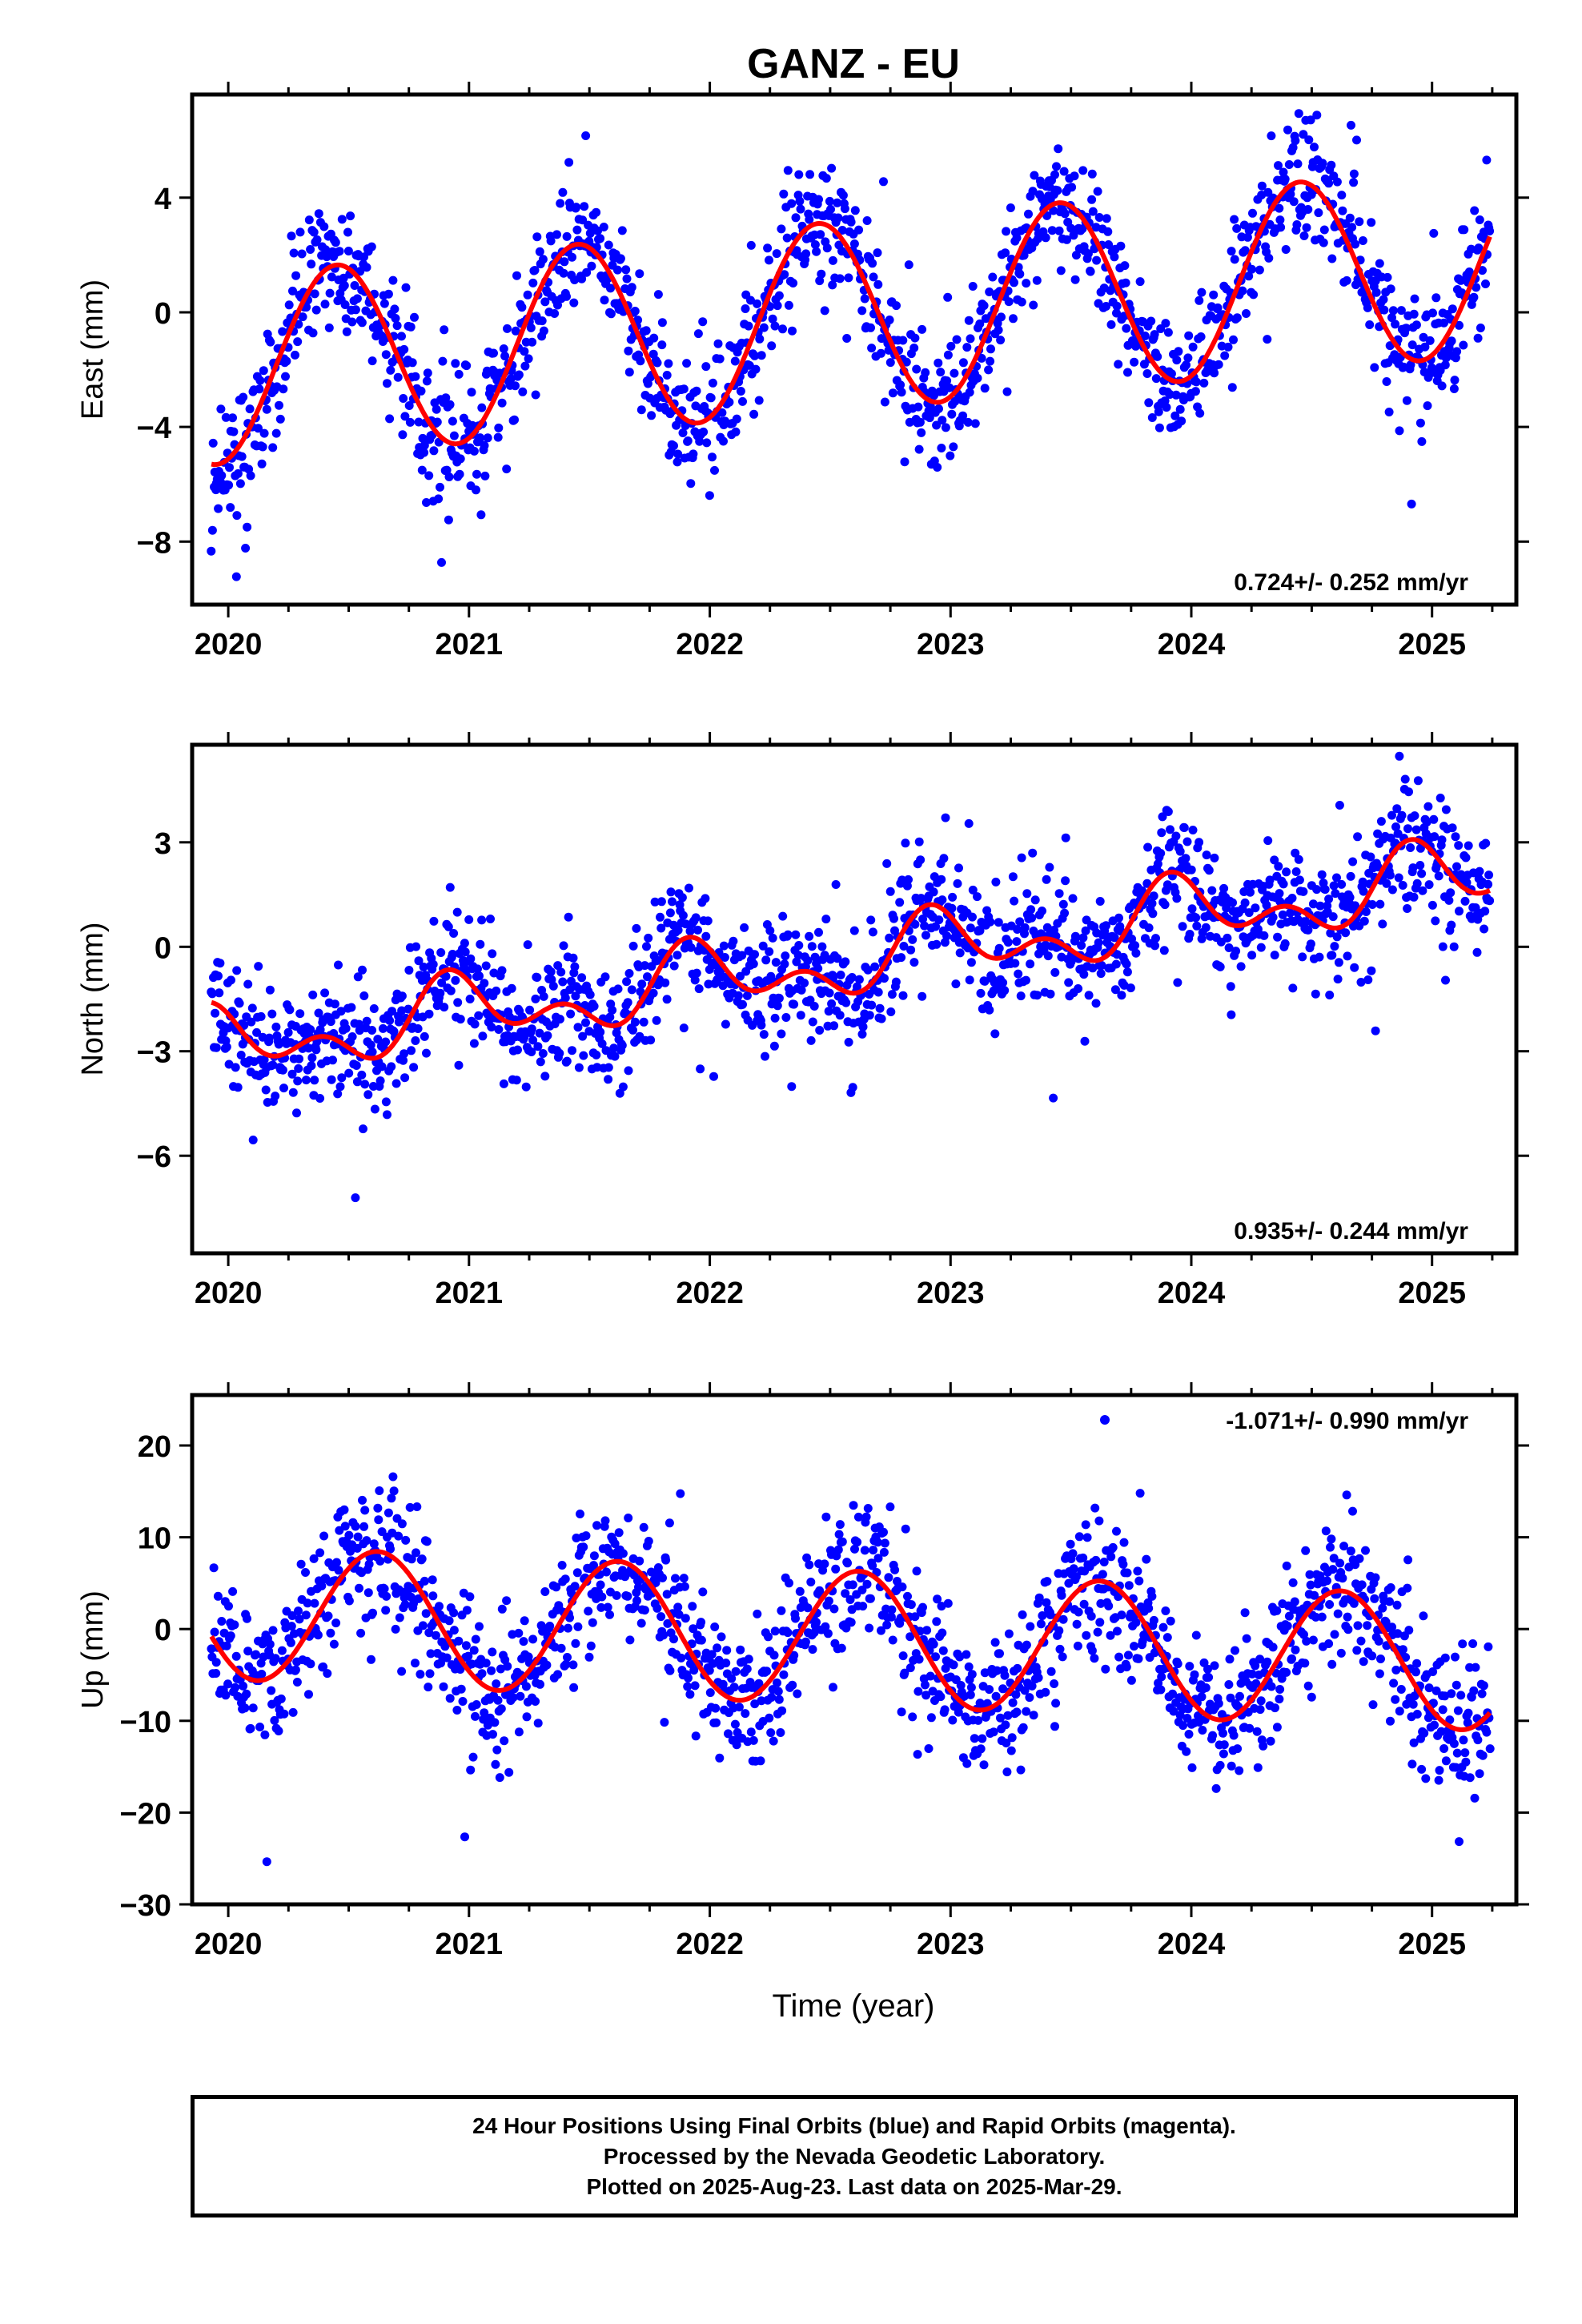 Image resolution: width=1582 pixels, height=2324 pixels. Describe the element at coordinates (154, 1447) in the screenshot. I see `y-tick-label: 20` at that location.